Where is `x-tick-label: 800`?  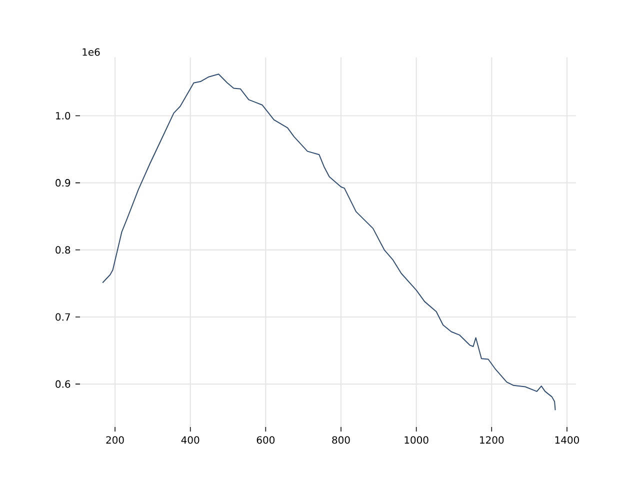 x-tick-label: 800 is located at coordinates (341, 440).